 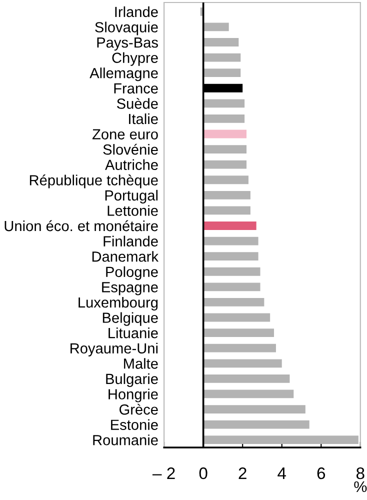 I want to click on y-tick-label: Chypre, so click(x=135, y=59).